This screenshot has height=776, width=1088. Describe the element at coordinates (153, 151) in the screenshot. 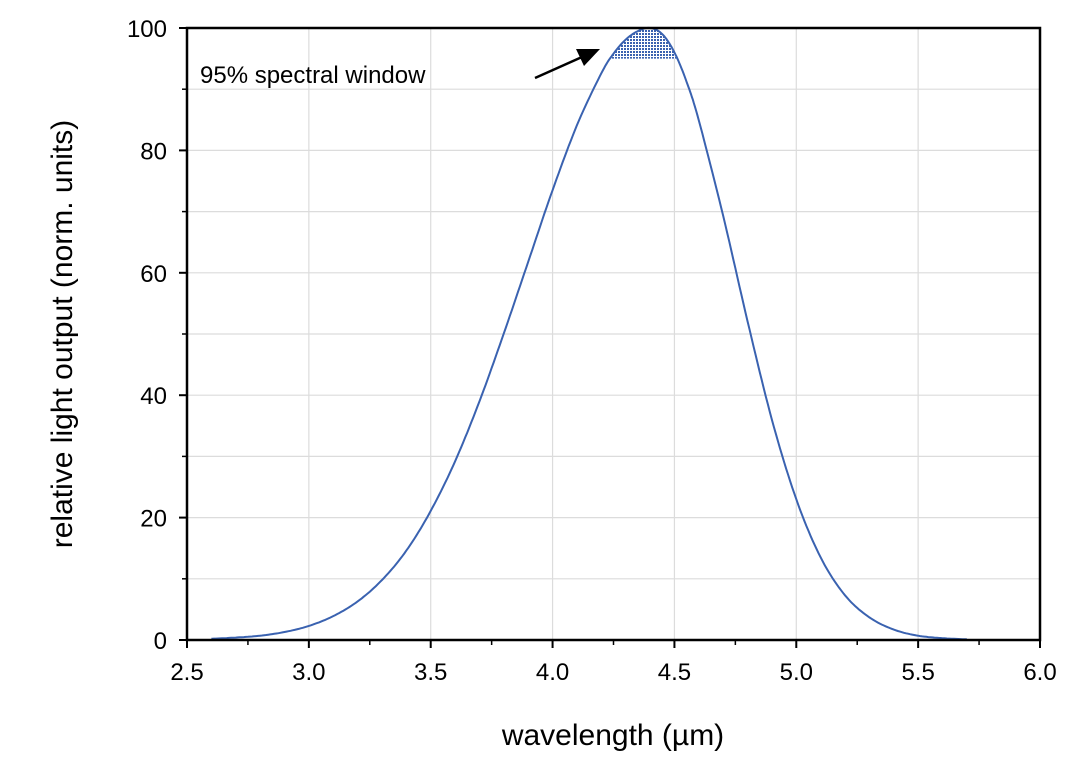

I see `y-tick-label: 80` at that location.